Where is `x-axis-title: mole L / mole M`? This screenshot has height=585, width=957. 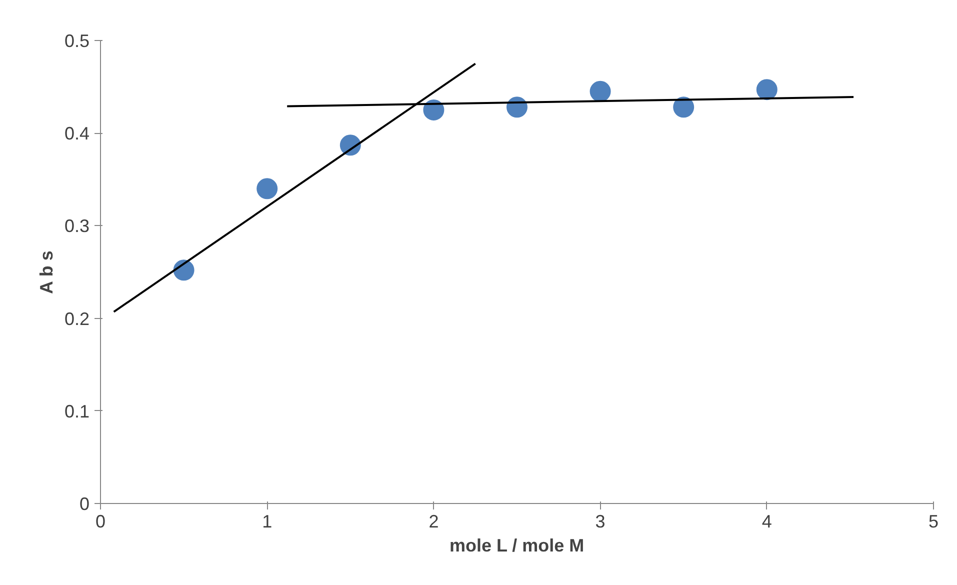
x-axis-title: mole L / mole M is located at coordinates (516, 546).